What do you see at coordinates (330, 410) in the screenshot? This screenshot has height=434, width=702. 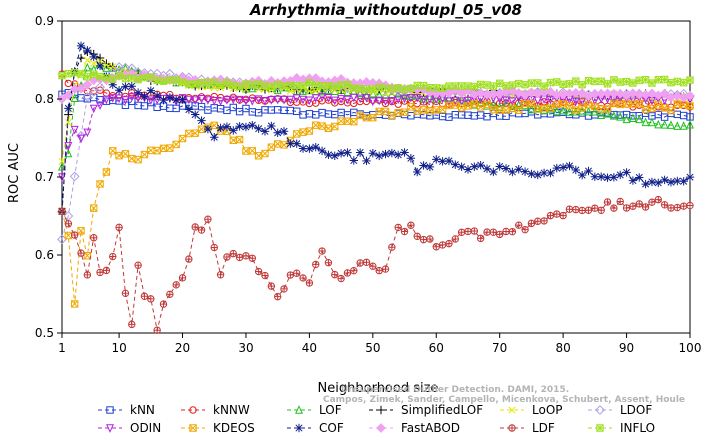 I see `legend-label: LOF` at bounding box center [330, 410].